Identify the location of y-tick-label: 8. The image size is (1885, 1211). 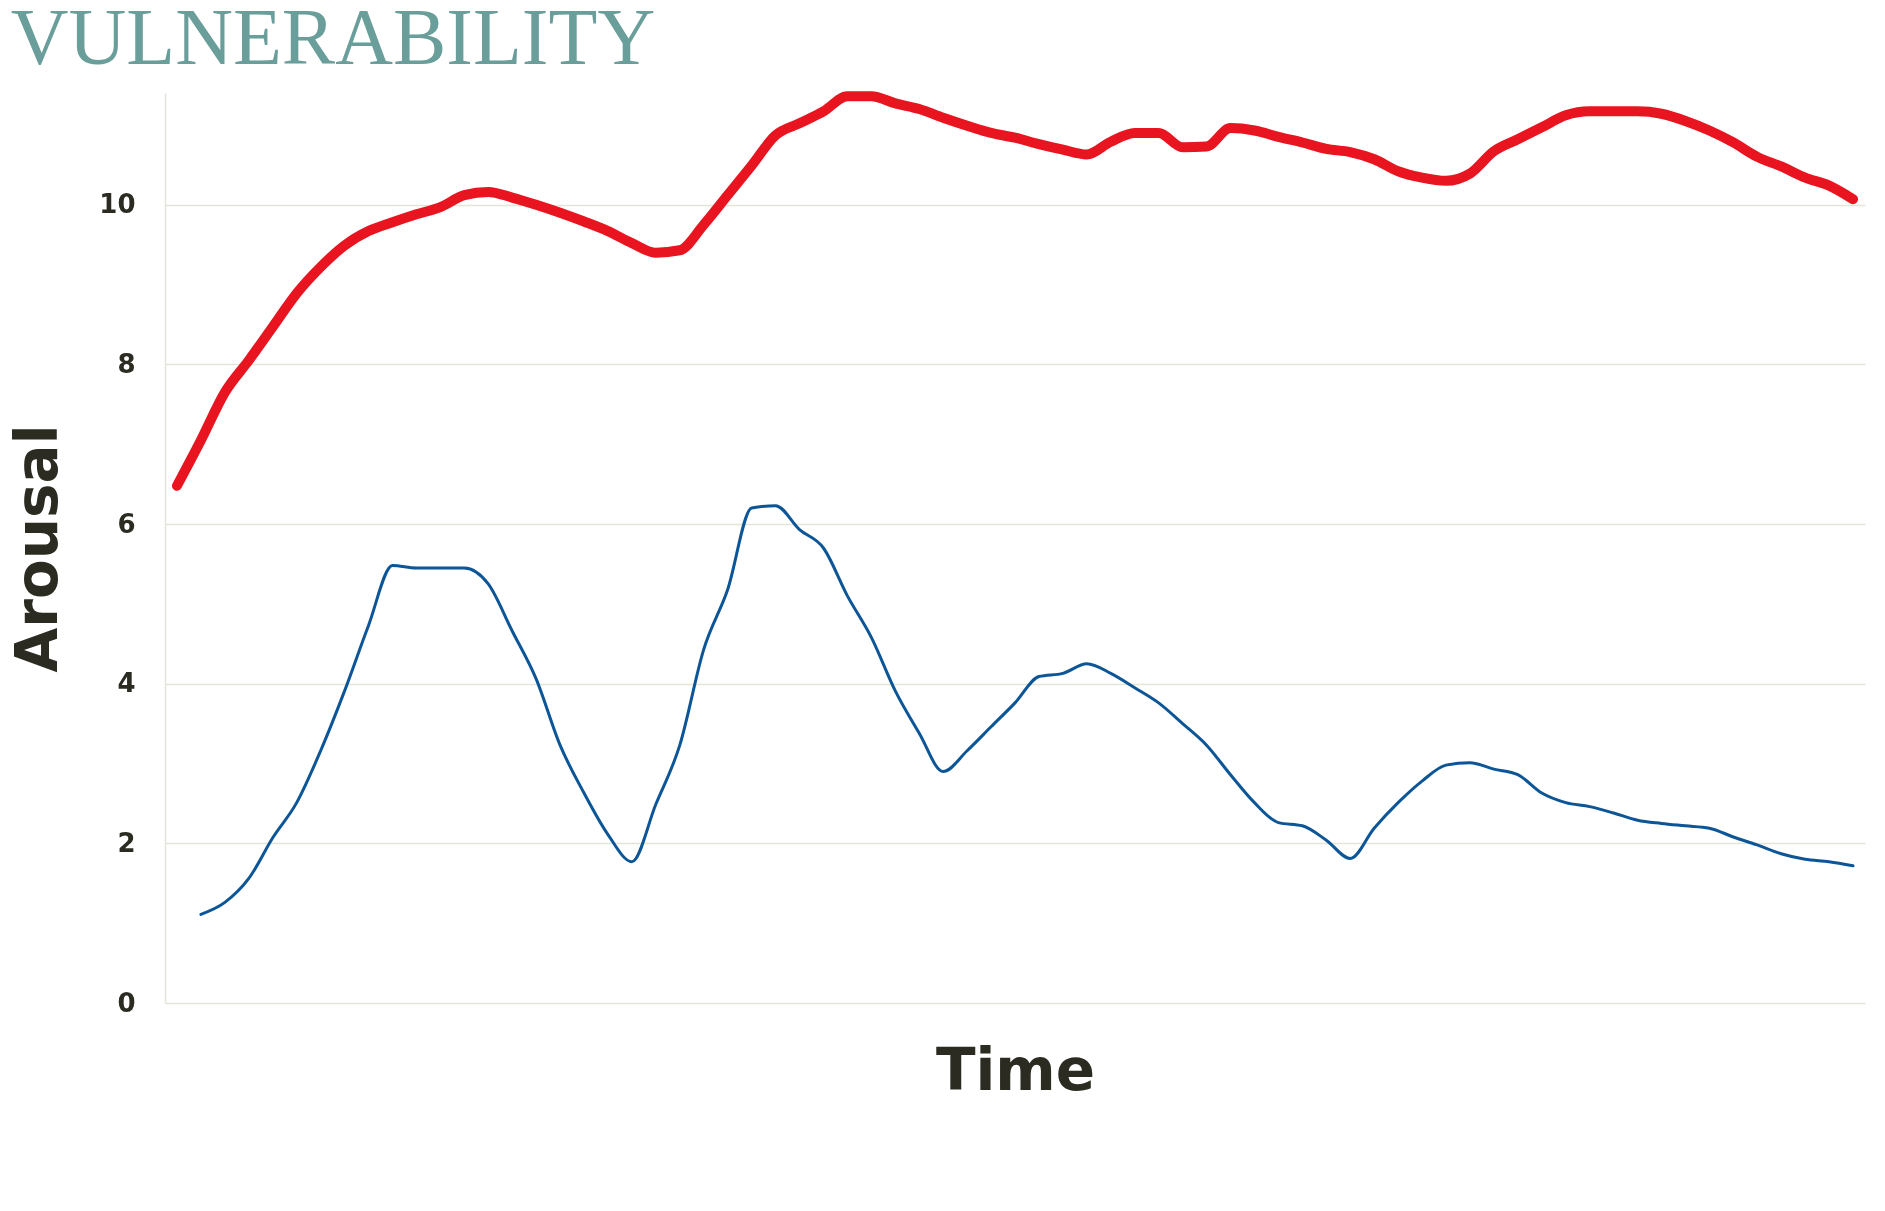
(126, 363).